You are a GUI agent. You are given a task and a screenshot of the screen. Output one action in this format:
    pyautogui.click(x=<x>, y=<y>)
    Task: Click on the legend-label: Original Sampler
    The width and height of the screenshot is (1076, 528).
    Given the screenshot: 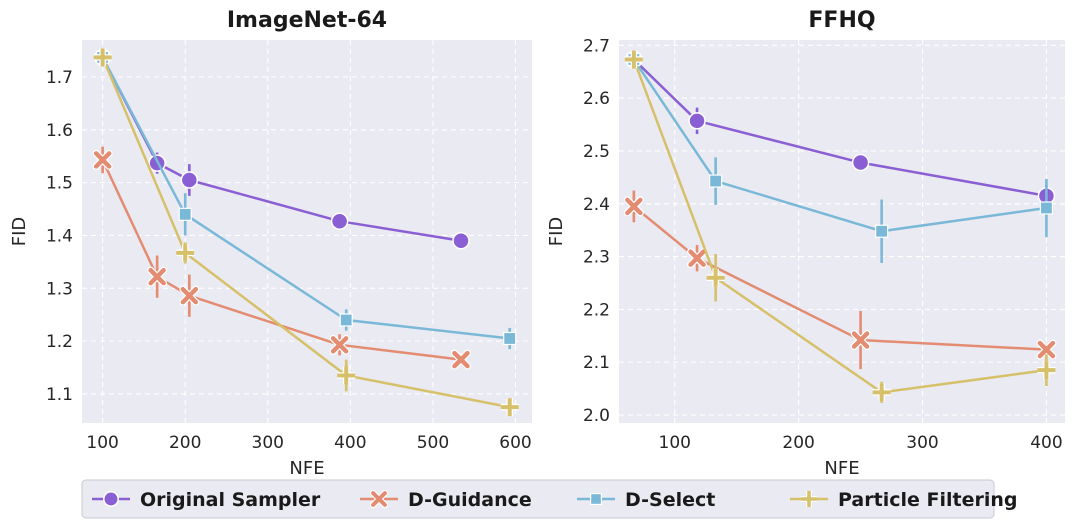 What is the action you would take?
    pyautogui.click(x=230, y=500)
    